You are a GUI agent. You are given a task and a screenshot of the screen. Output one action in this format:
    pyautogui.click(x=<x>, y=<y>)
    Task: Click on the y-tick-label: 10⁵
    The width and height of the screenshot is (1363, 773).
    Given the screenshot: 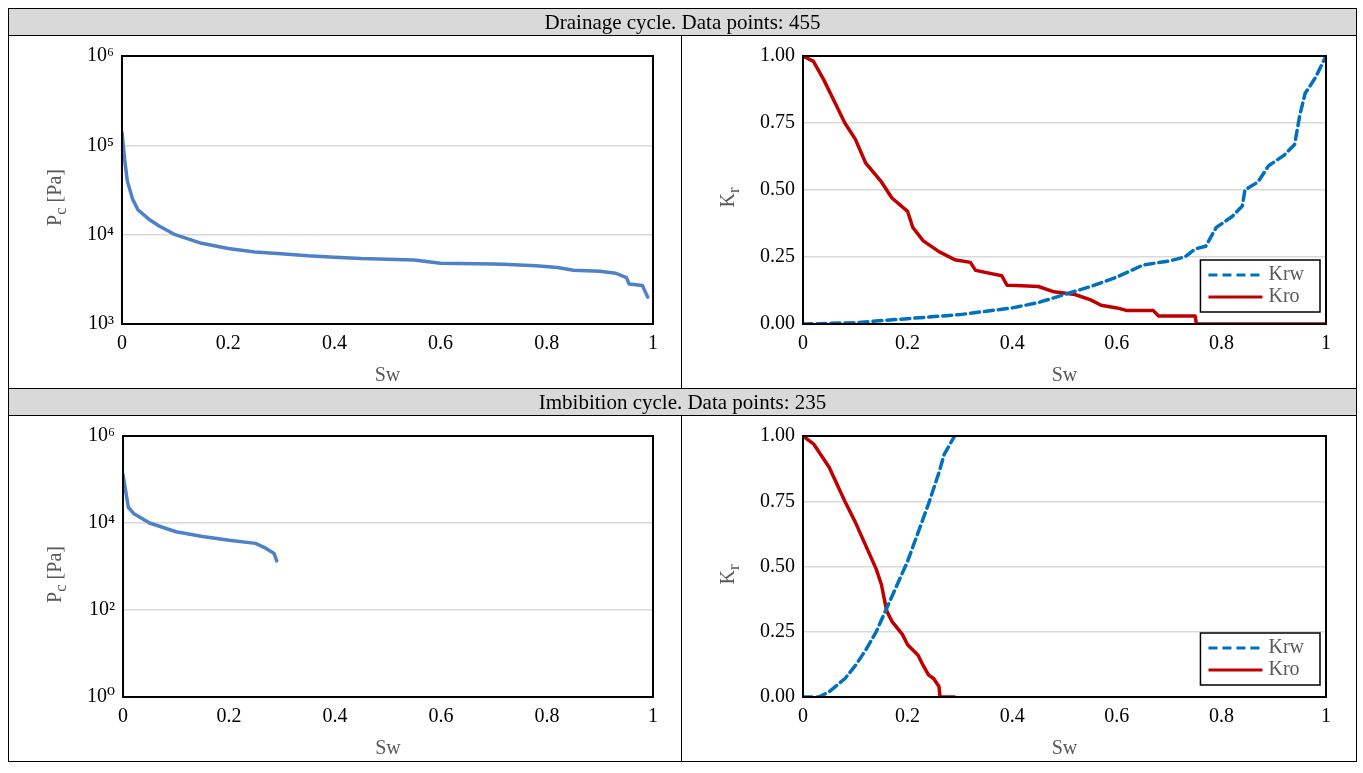 What is the action you would take?
    pyautogui.click(x=100, y=143)
    